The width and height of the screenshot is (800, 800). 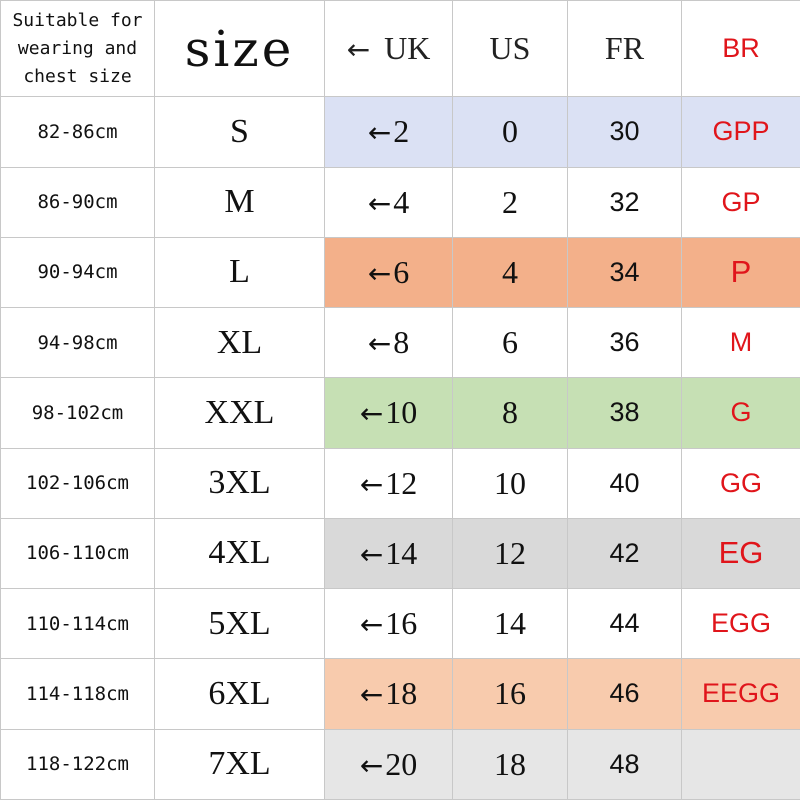 What do you see at coordinates (510, 413) in the screenshot?
I see `us-size-cell: 8` at bounding box center [510, 413].